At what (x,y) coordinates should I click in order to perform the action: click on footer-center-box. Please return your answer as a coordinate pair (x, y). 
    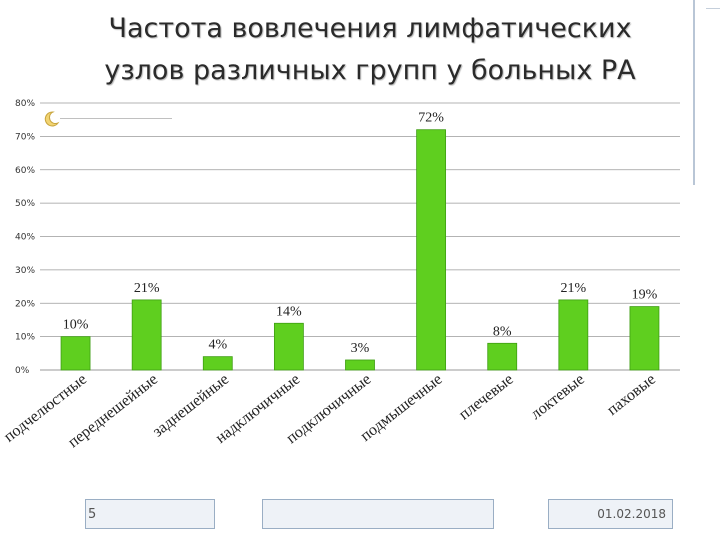
    Looking at the image, I should click on (378, 514).